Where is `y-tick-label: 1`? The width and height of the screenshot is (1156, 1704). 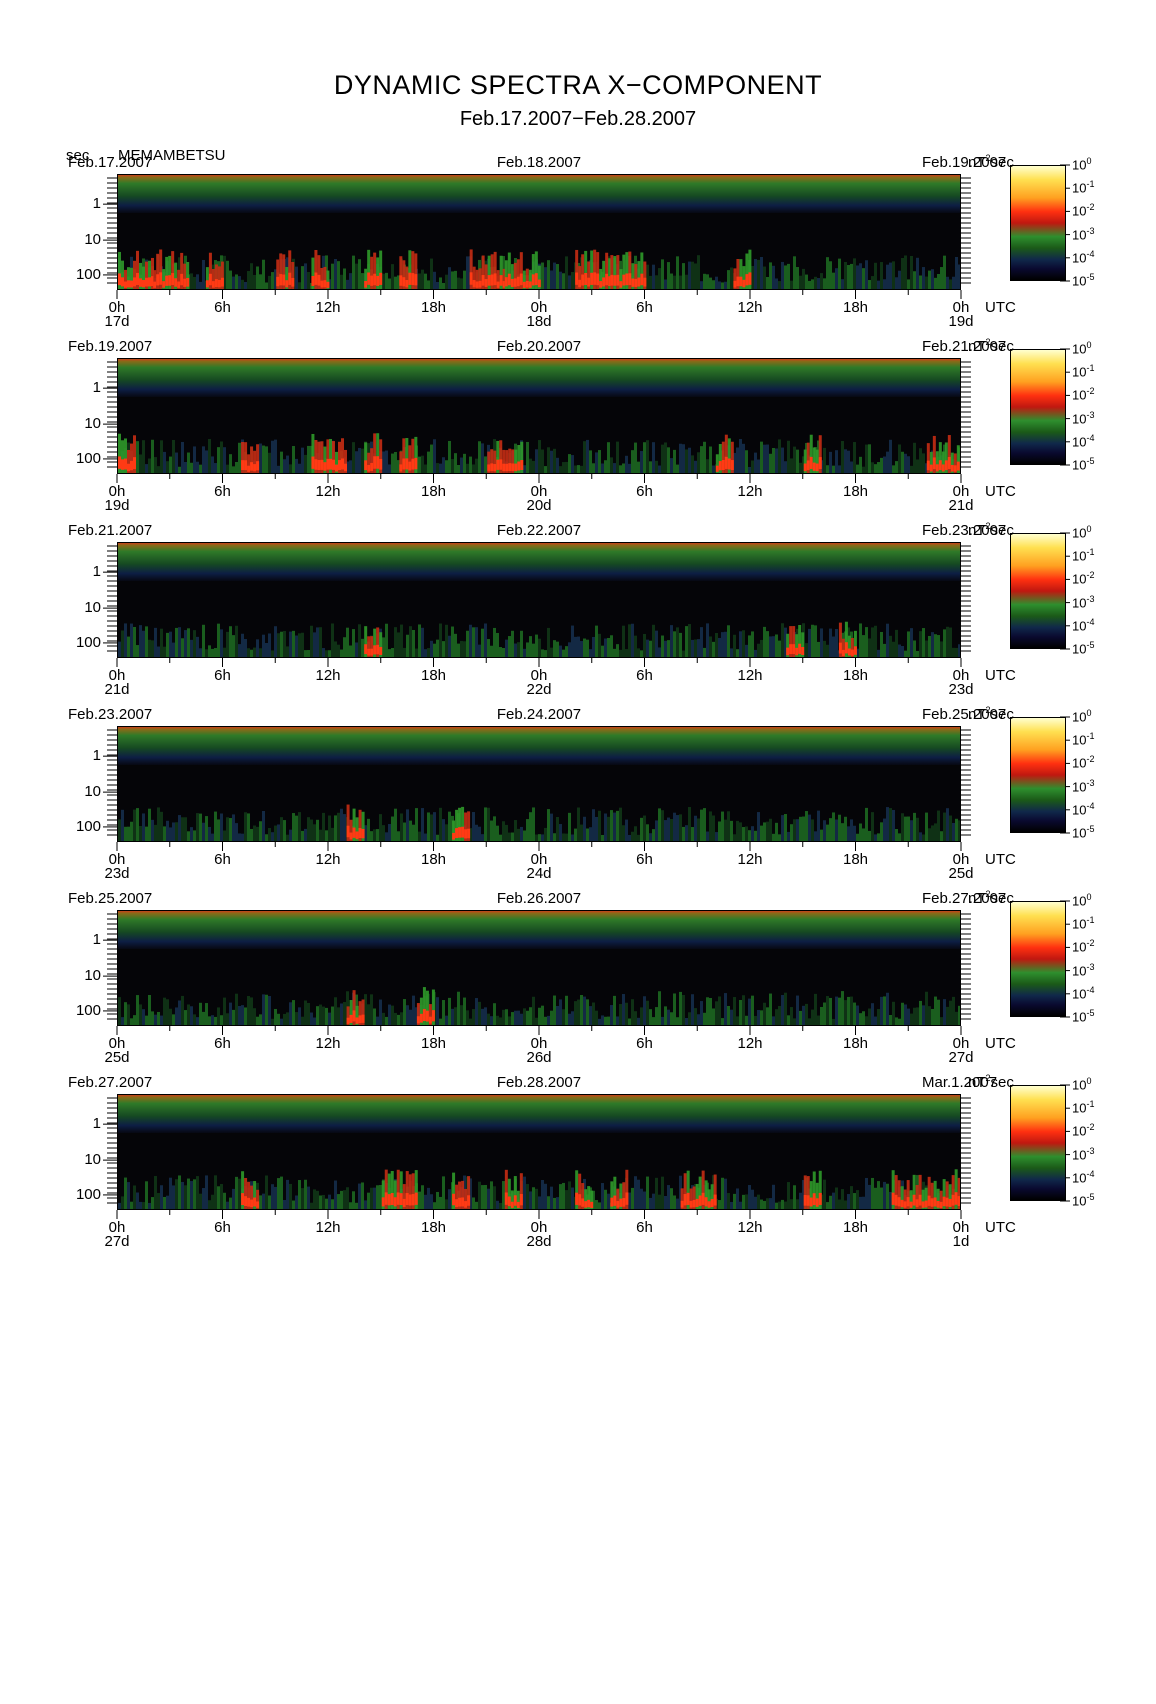 y-tick-label: 1 is located at coordinates (96, 756).